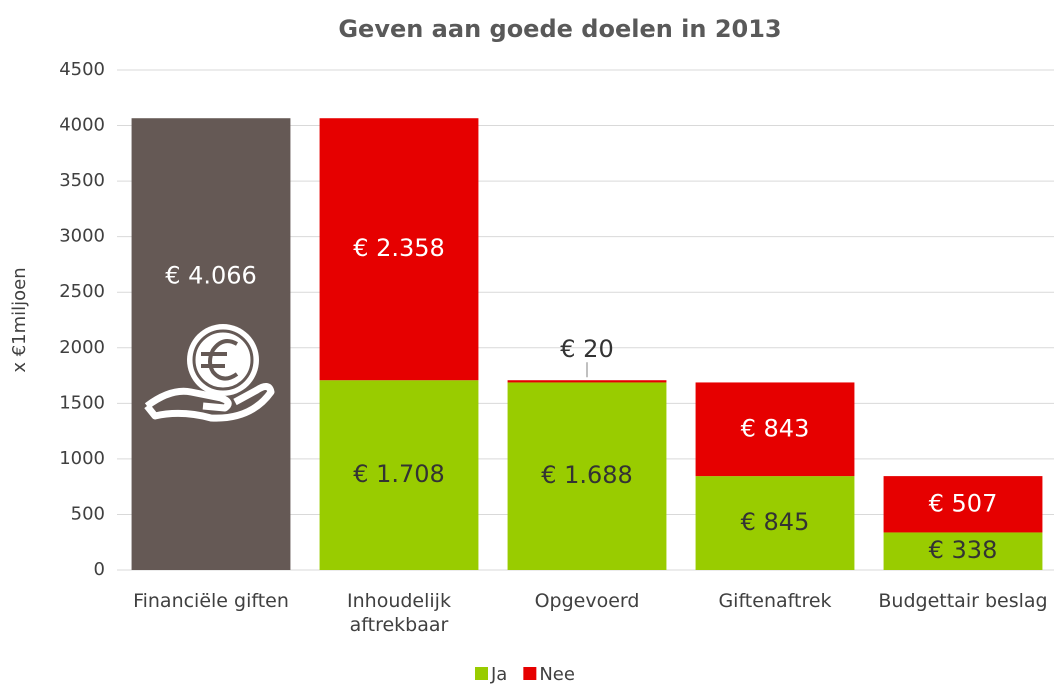  What do you see at coordinates (19, 319) in the screenshot?
I see `y-axis-label: x €1miljoen` at bounding box center [19, 319].